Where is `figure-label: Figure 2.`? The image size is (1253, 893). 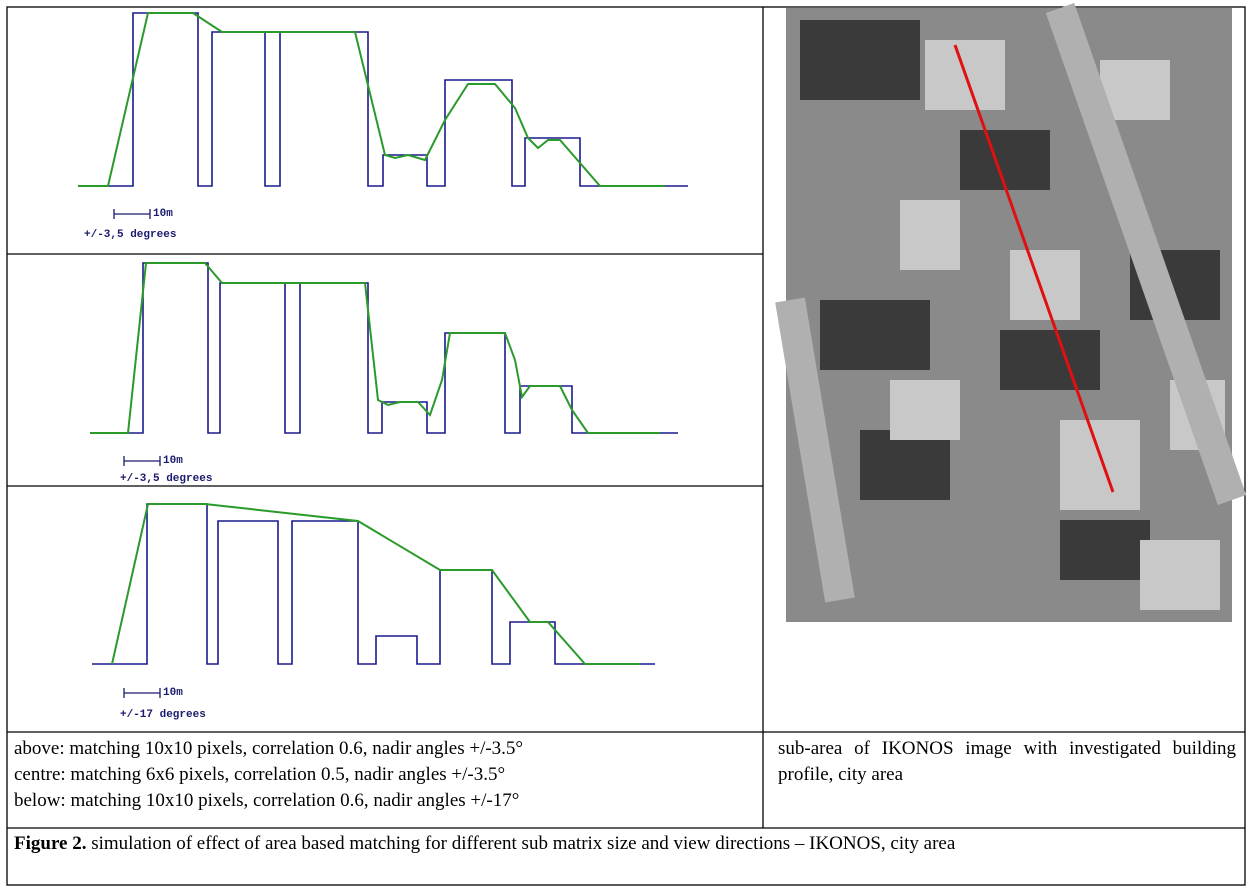
figure-label: Figure 2. is located at coordinates (50, 843).